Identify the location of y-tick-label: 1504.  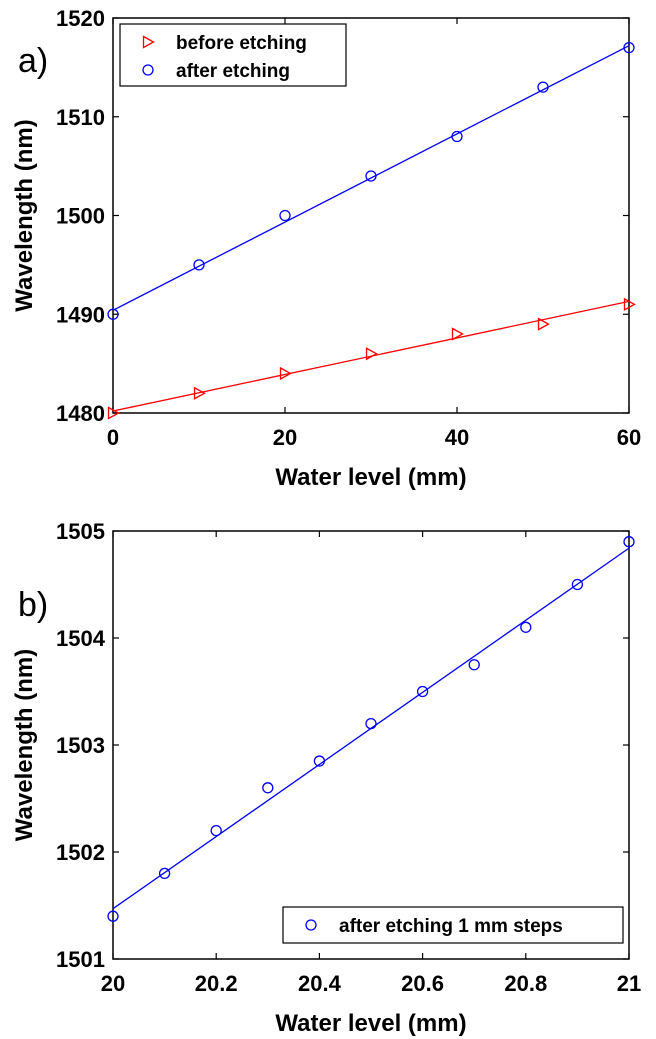
(81, 638).